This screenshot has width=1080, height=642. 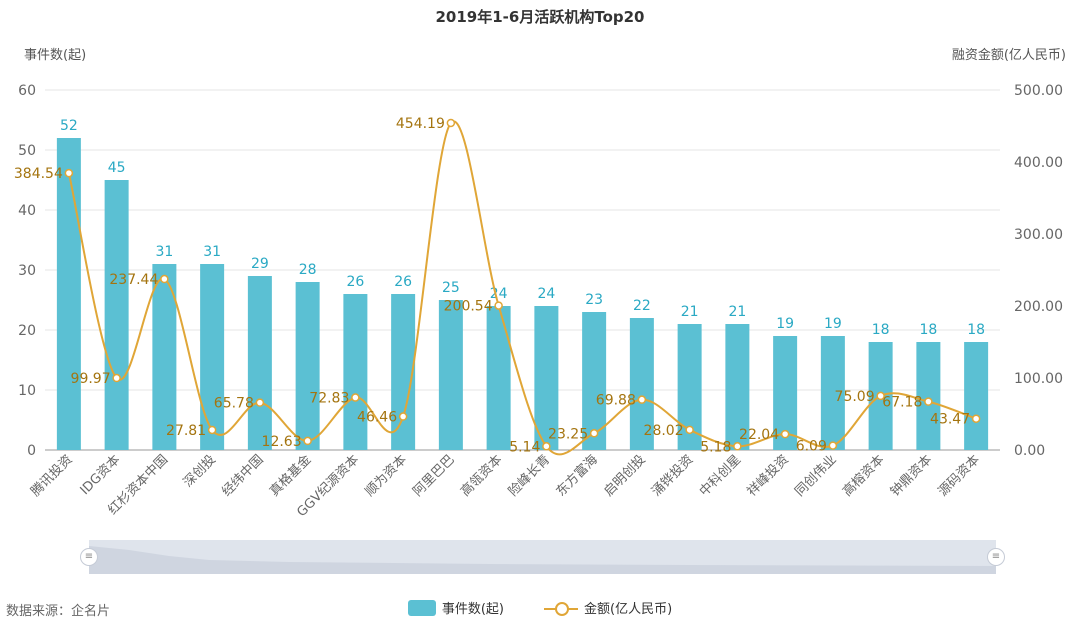 What do you see at coordinates (715, 447) in the screenshot?
I see `amount-value-label: 5.18` at bounding box center [715, 447].